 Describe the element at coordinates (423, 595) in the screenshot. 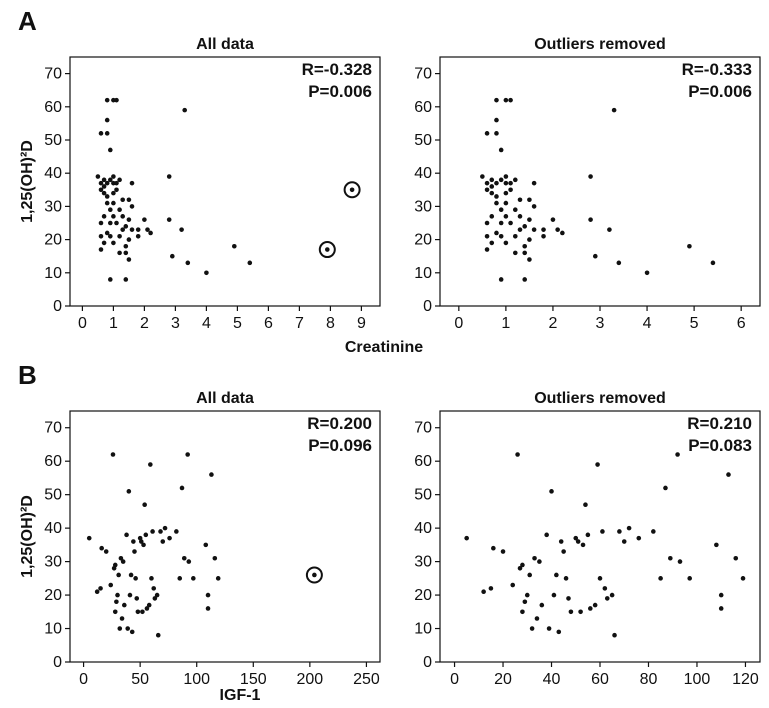

I see `y-tick-label: 20` at that location.